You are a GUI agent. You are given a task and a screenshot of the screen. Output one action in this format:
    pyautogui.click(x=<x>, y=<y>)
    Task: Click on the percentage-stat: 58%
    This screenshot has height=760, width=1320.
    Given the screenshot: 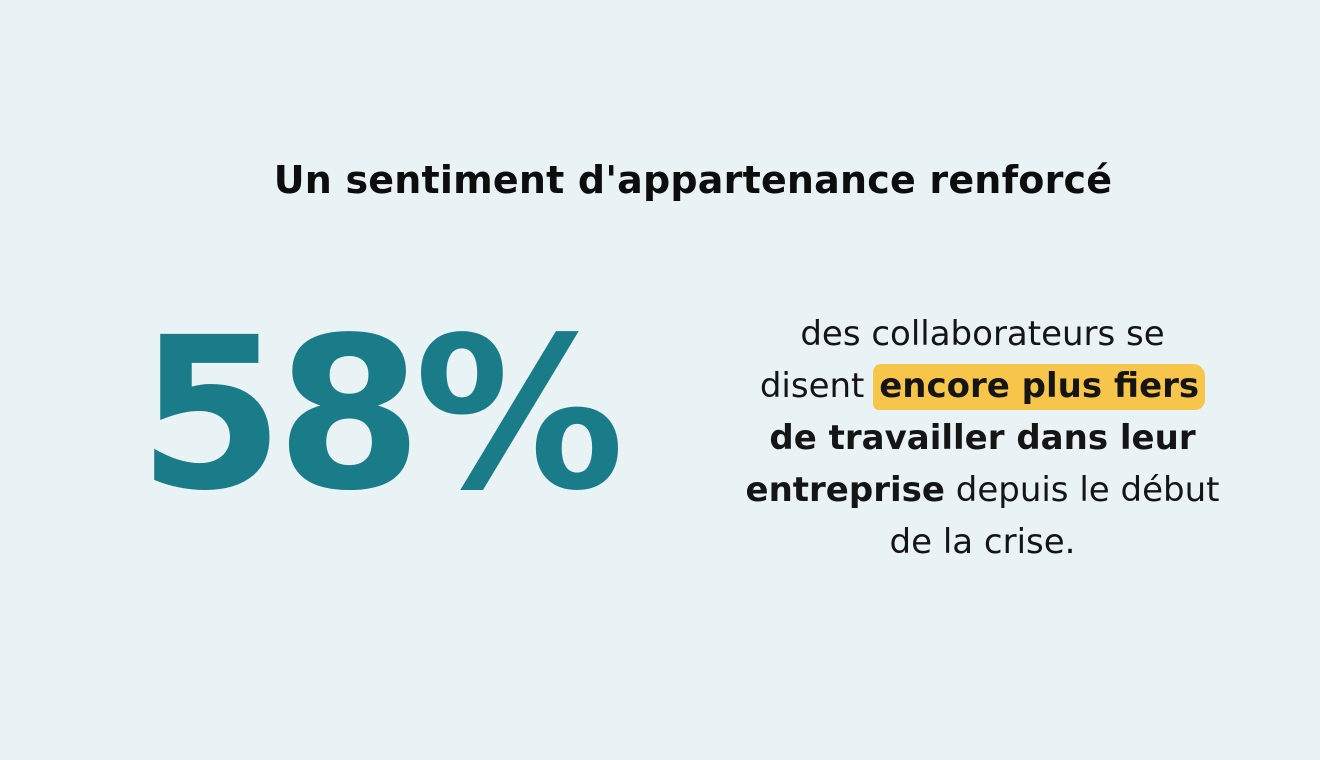 What is the action you would take?
    pyautogui.click(x=381, y=414)
    